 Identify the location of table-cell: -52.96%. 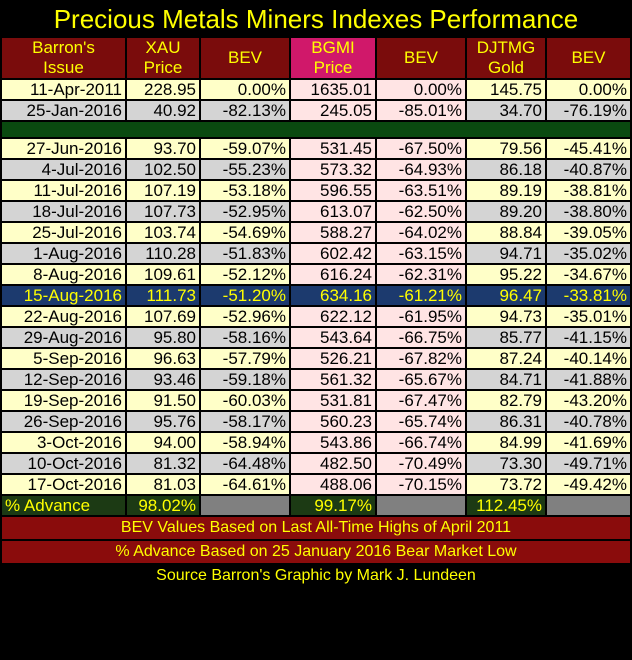
(245, 316).